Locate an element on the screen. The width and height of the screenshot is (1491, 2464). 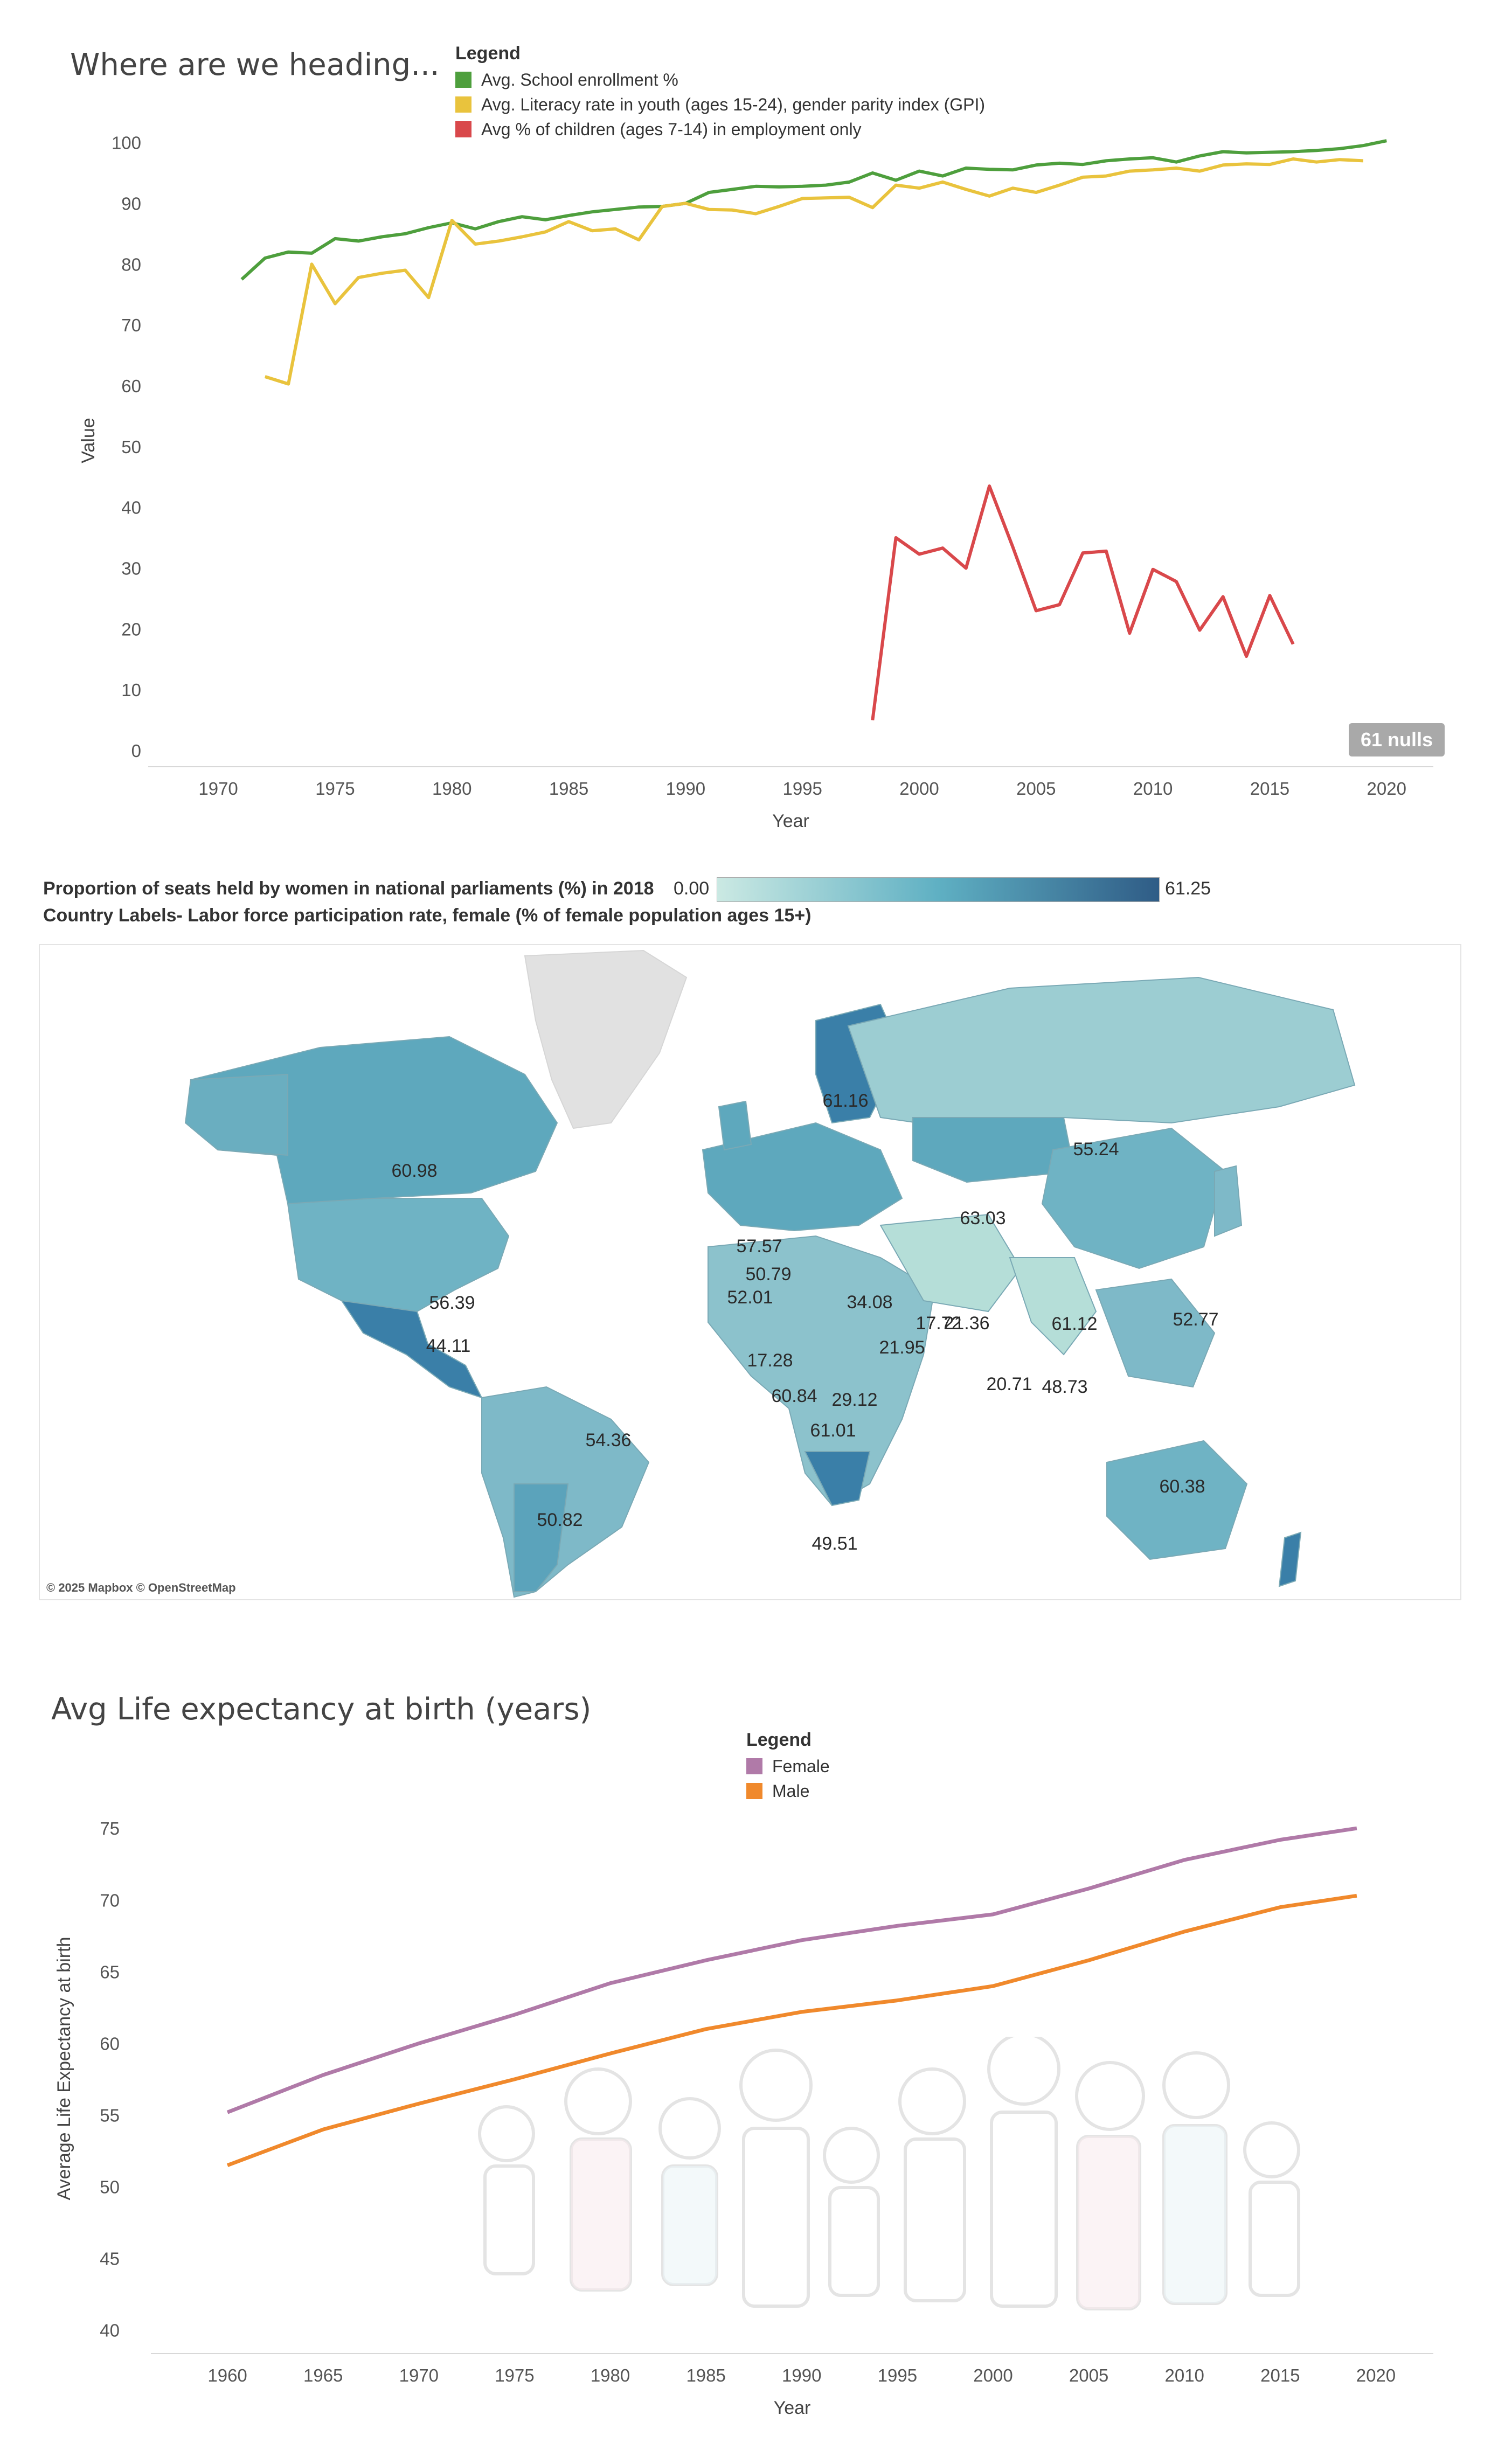
country-value-label: 49.51 is located at coordinates (834, 1543).